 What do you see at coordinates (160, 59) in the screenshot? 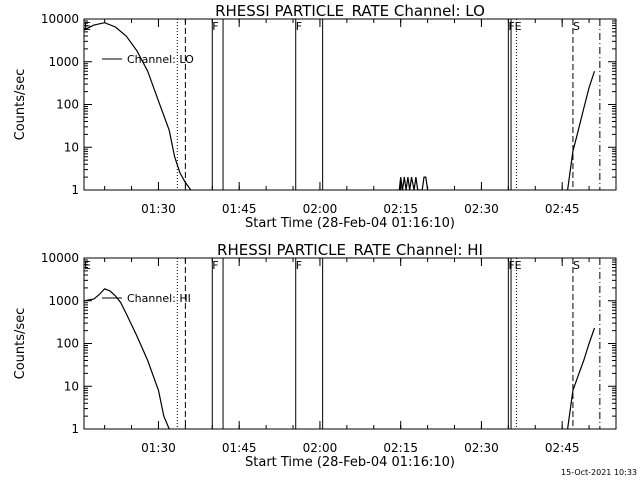
I see `legend-label: Channel: LO` at bounding box center [160, 59].